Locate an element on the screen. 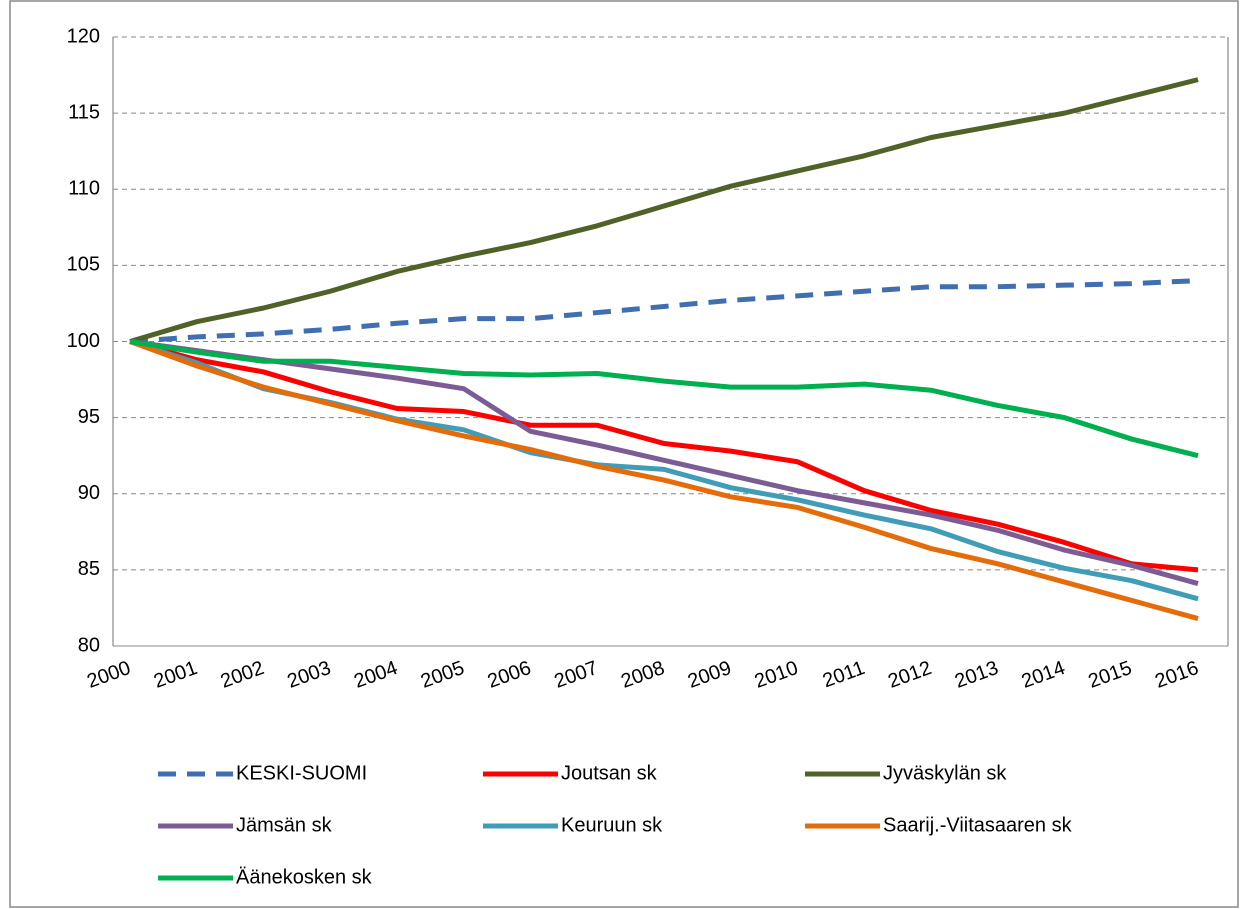 This screenshot has height=909, width=1240. y-tick-label: 100 is located at coordinates (83, 341).